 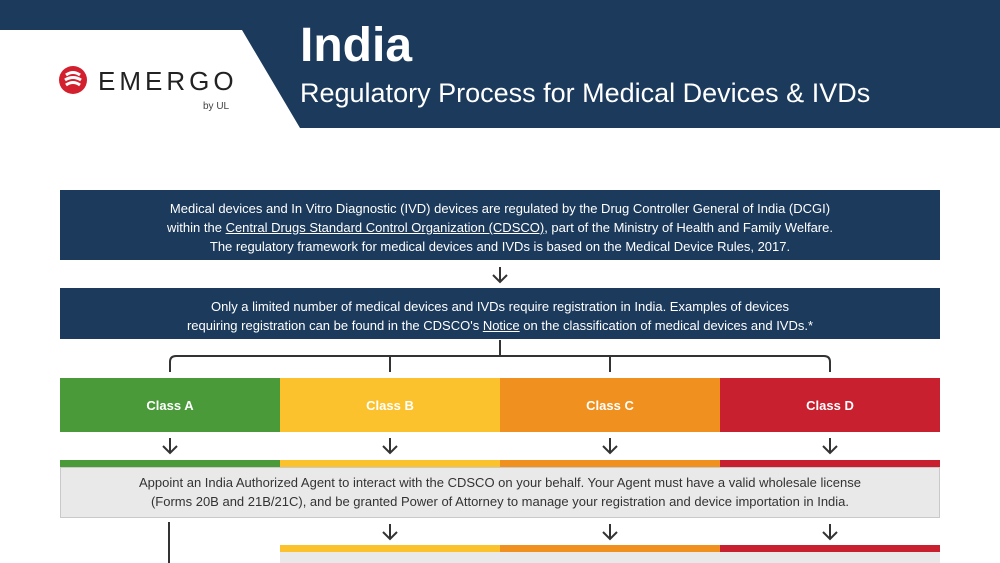 What do you see at coordinates (610, 557) in the screenshot?
I see `next-step-box-top` at bounding box center [610, 557].